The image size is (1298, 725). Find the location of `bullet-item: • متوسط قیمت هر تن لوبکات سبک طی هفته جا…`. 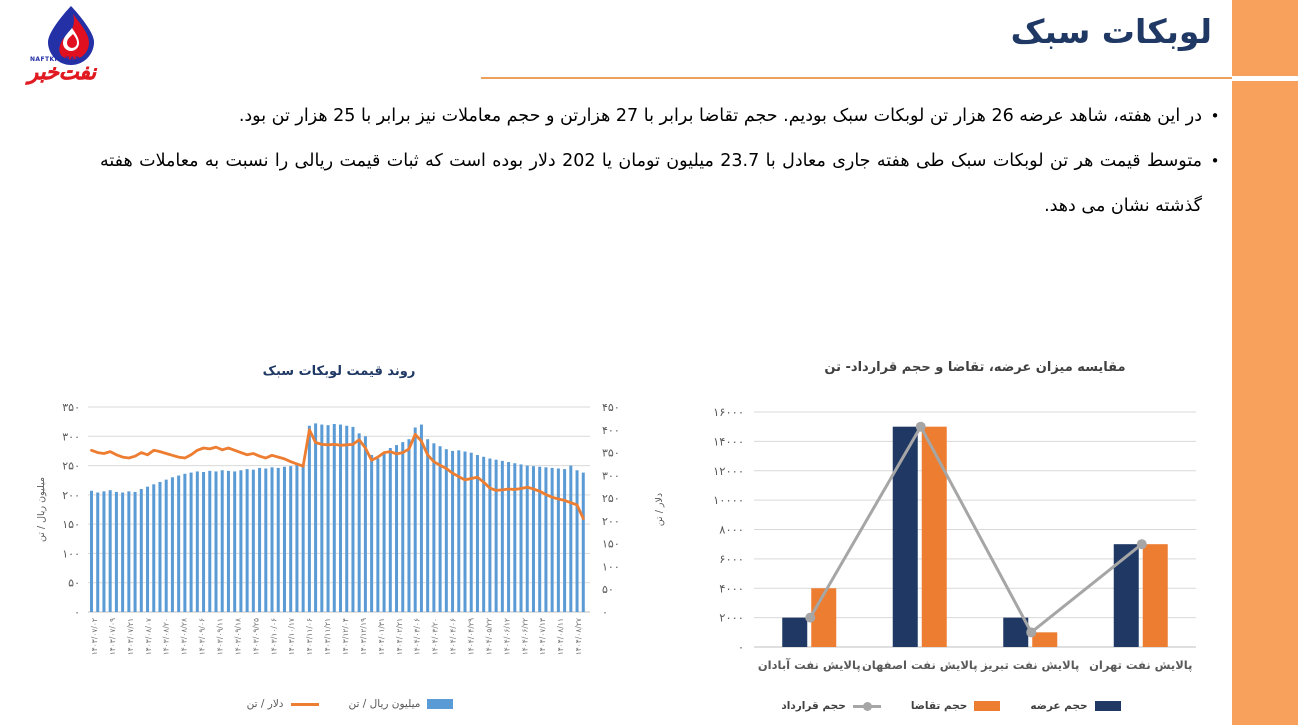

bullet-item: • متوسط قیمت هر تن لوبکات سبک طی هفته جا… is located at coordinates (664, 184).